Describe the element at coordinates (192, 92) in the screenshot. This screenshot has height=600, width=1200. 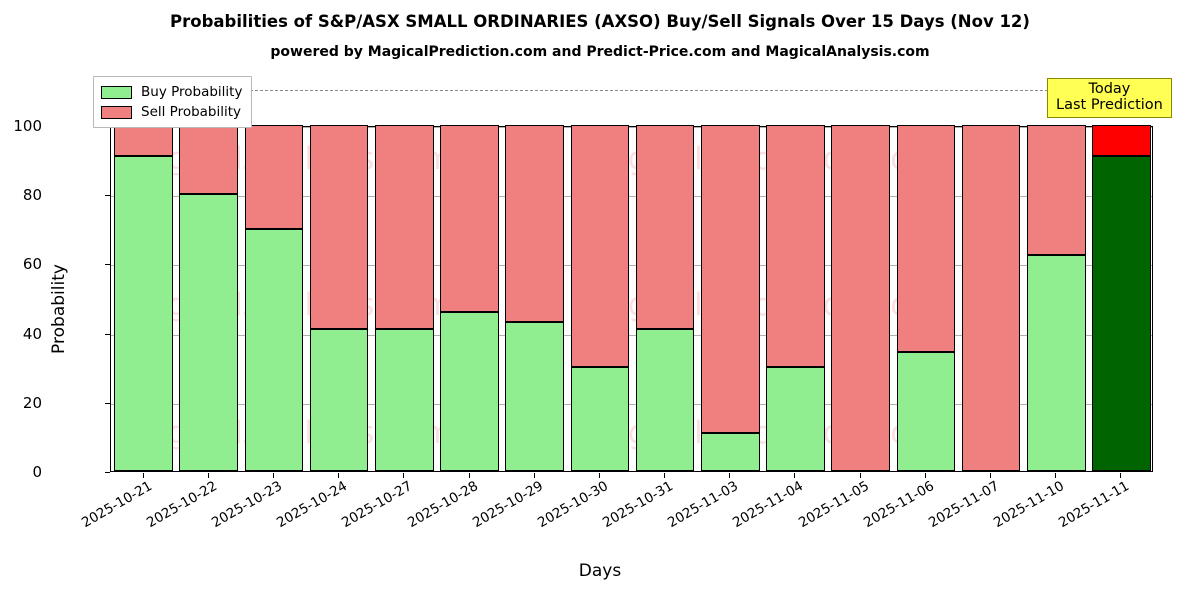
I see `legend-label-buy: Buy Probability` at that location.